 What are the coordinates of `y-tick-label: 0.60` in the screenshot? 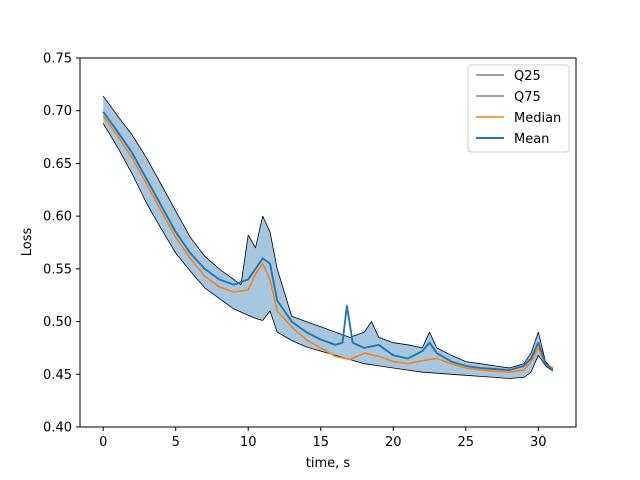 It's located at (57, 217).